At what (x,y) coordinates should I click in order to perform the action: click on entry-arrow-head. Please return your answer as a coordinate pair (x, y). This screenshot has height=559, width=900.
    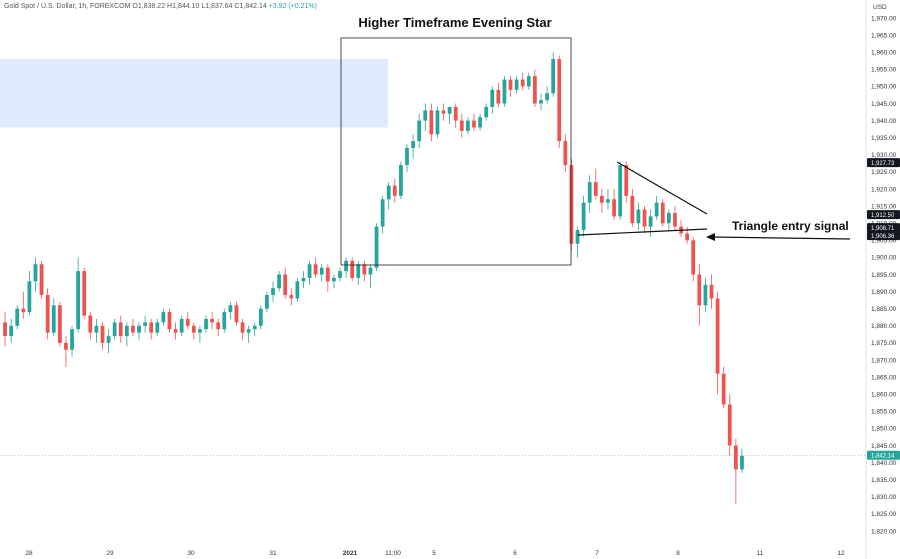
    Looking at the image, I should click on (710, 237).